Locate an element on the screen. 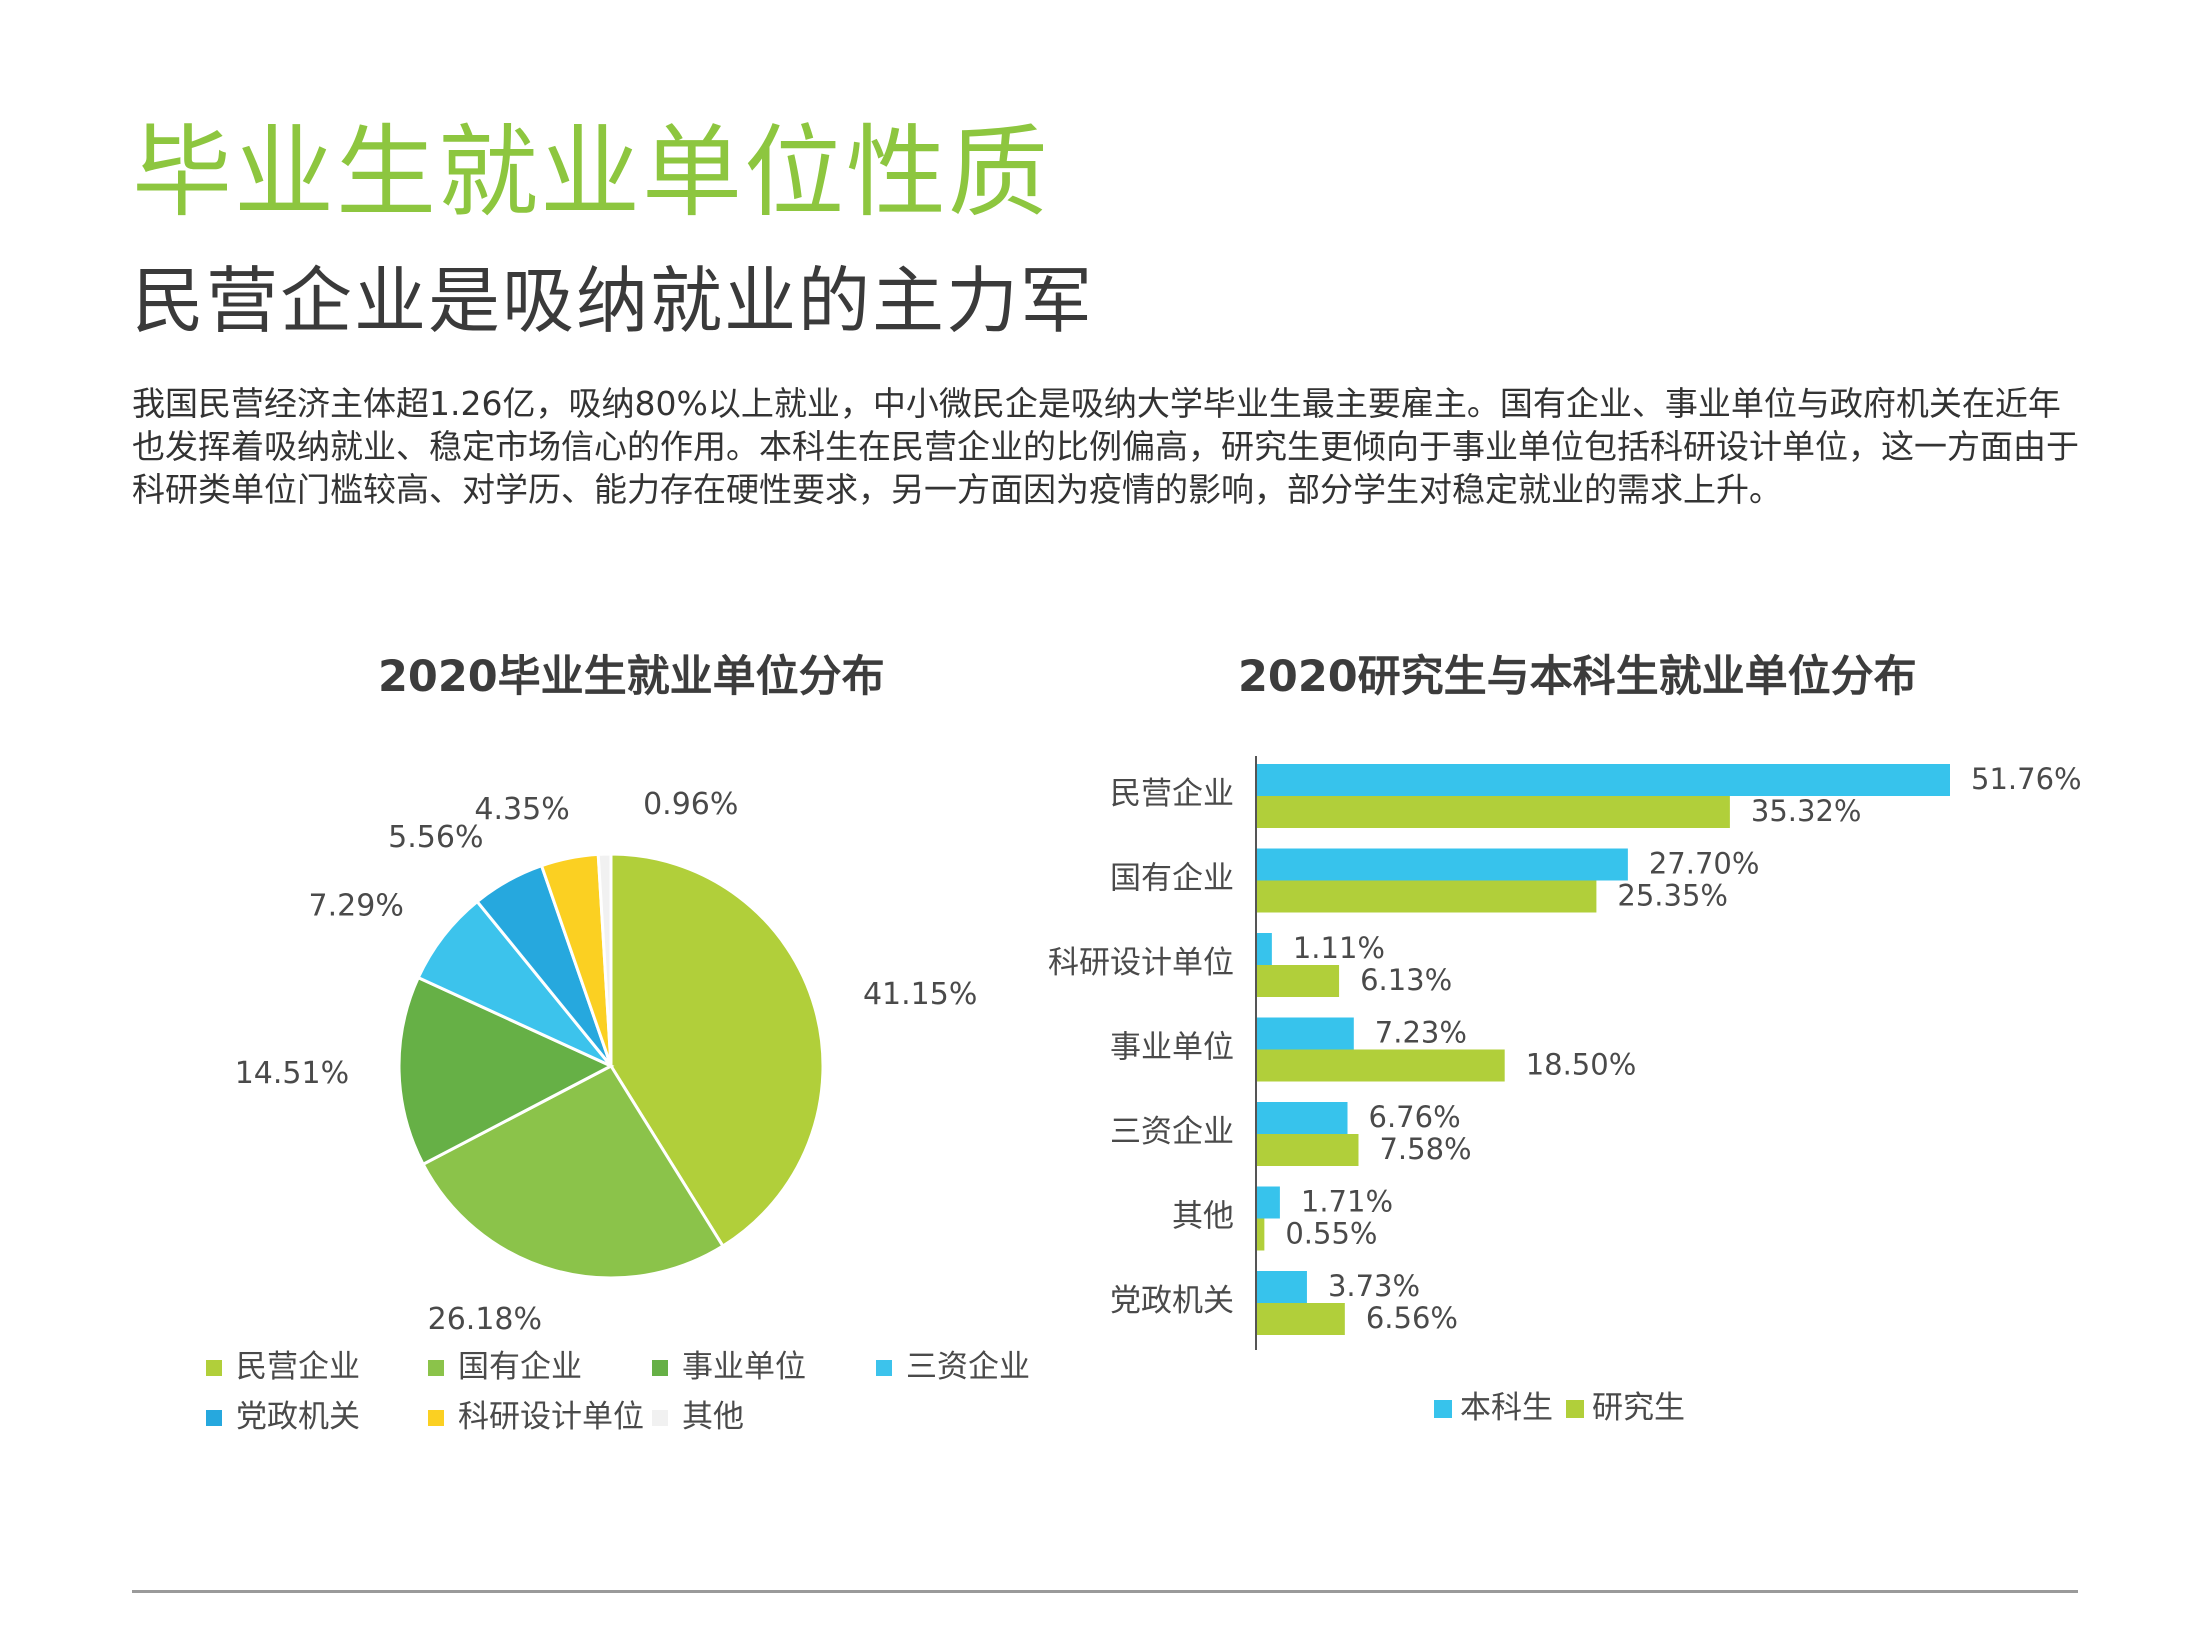 The width and height of the screenshot is (2200, 1650). bar-value-label-graduate-6: 0.55% is located at coordinates (1331, 1234).